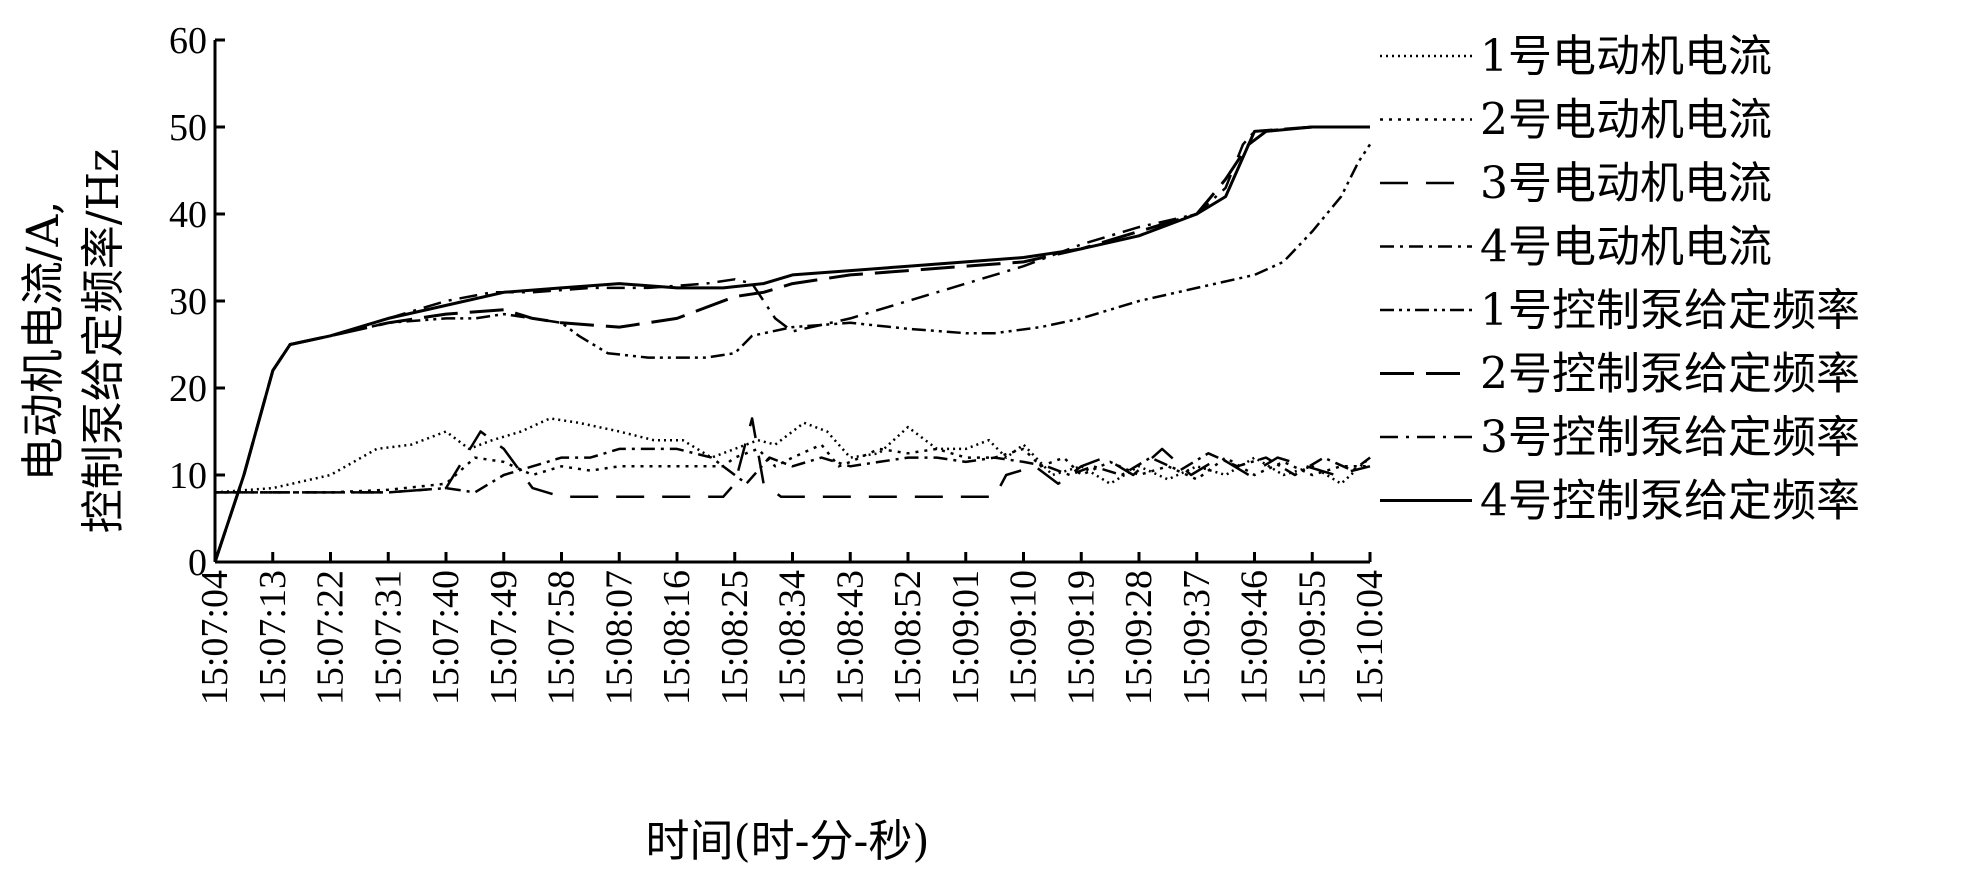 Image resolution: width=1977 pixels, height=876 pixels. What do you see at coordinates (1626, 120) in the screenshot?
I see `legend-label-2: 2号电动机电流` at bounding box center [1626, 120].